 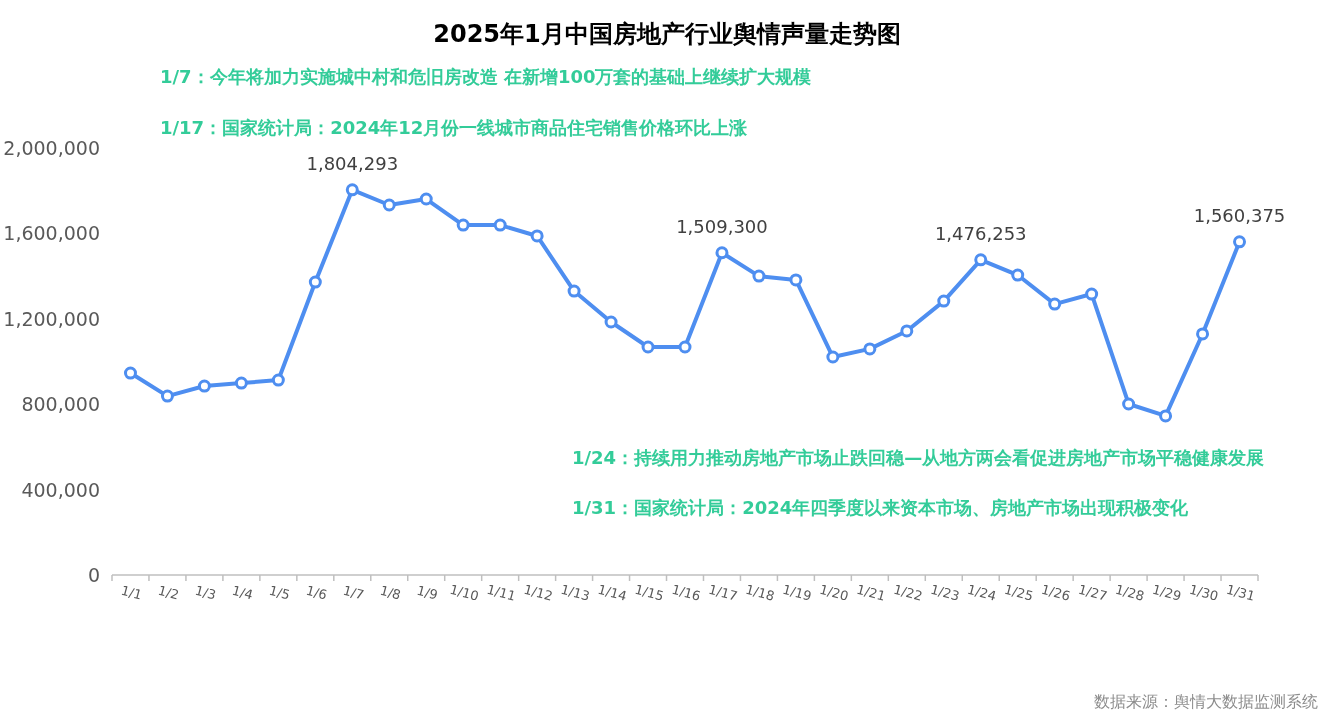 I want to click on x-tick-label: 1/1, so click(x=131, y=592).